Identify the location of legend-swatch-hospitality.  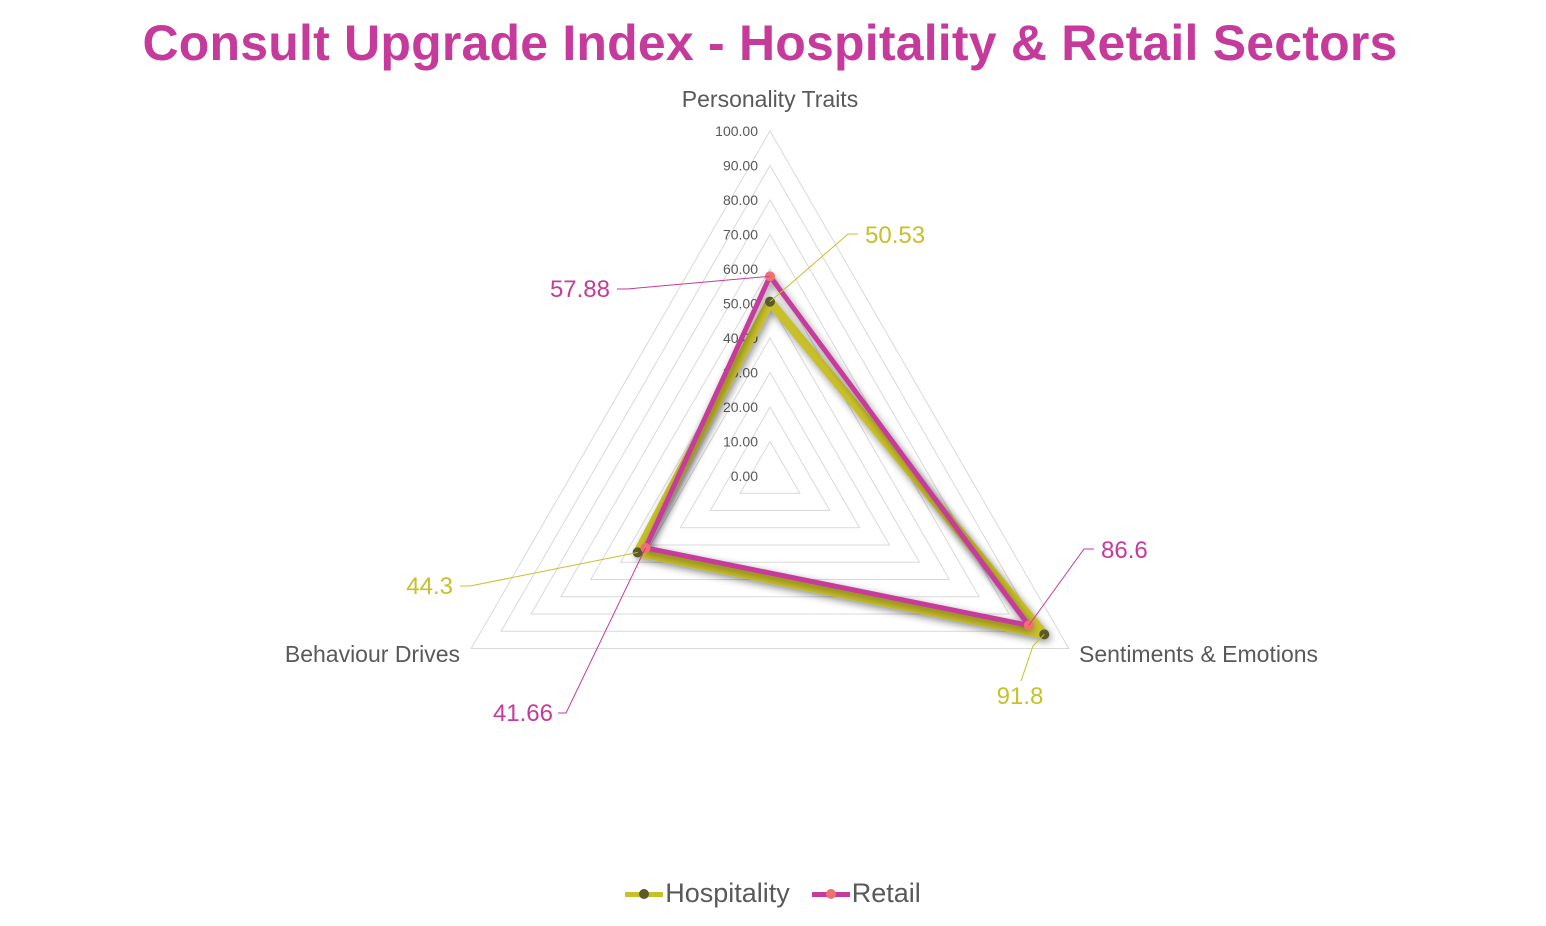
(644, 894).